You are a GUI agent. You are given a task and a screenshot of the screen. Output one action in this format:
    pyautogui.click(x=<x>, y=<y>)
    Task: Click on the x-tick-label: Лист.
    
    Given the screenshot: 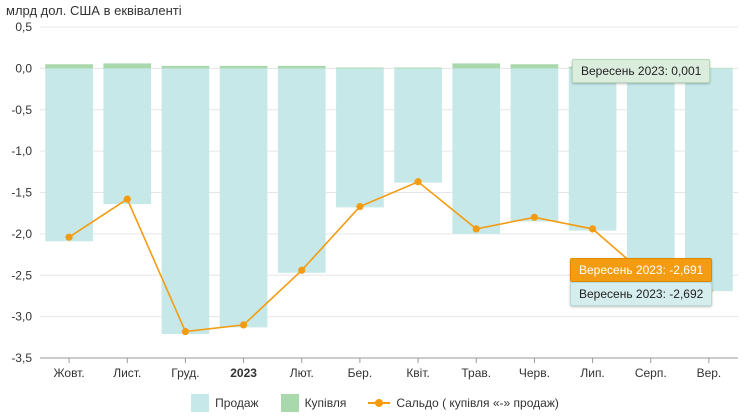 What is the action you would take?
    pyautogui.click(x=127, y=373)
    